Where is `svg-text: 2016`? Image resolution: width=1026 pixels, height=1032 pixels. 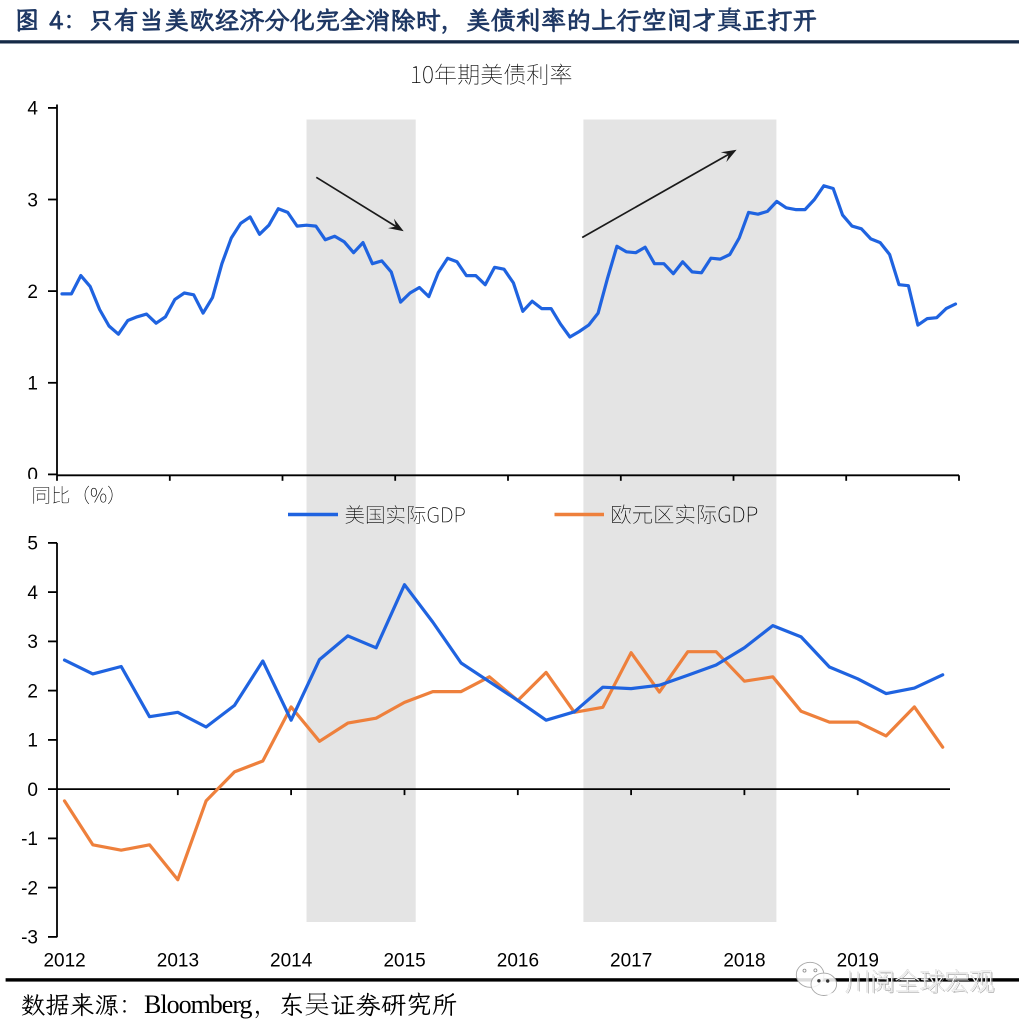 svg-text: 2016 is located at coordinates (518, 961).